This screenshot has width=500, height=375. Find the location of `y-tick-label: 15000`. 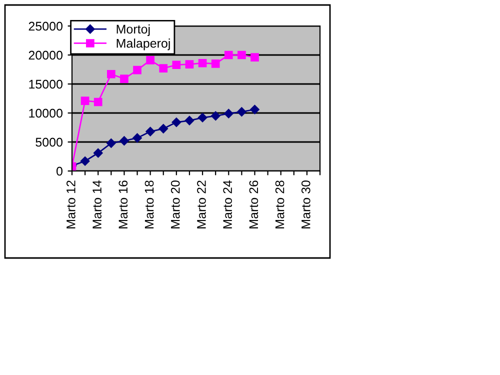

y-tick-label: 15000 is located at coordinates (45, 84).